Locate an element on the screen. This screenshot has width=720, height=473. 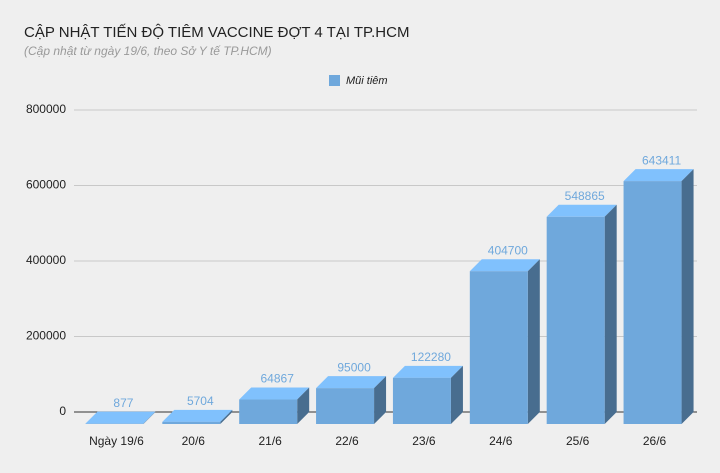
legend-swatch is located at coordinates (334, 80).